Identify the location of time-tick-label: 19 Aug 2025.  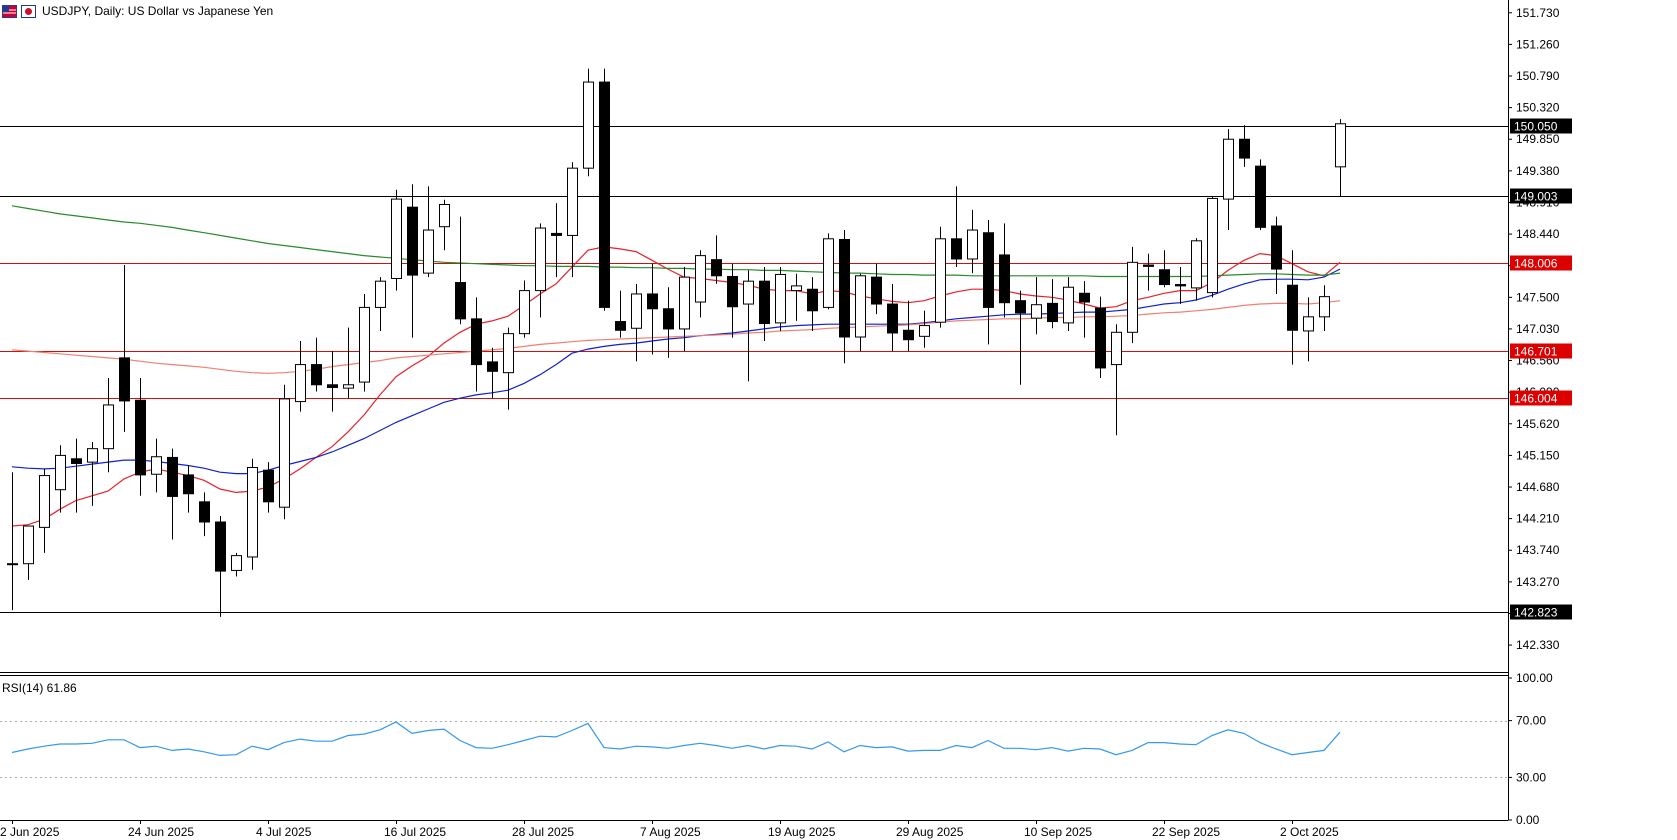
(802, 832).